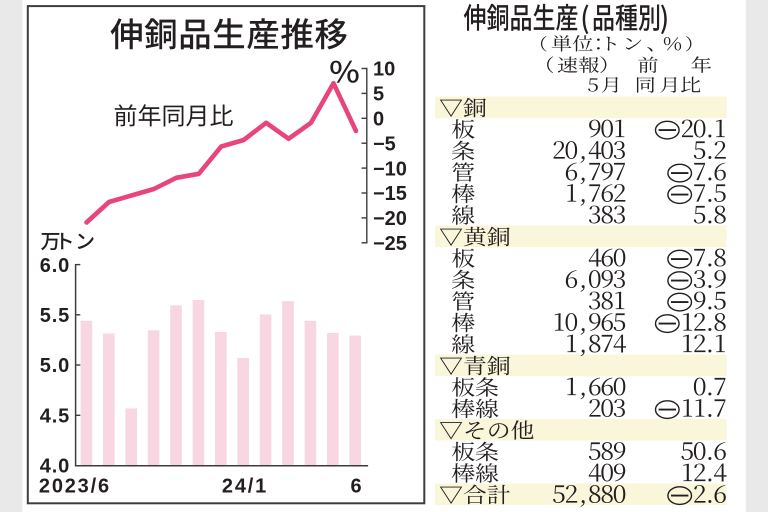  What do you see at coordinates (384, 70) in the screenshot?
I see `svg-text: 10` at bounding box center [384, 70].